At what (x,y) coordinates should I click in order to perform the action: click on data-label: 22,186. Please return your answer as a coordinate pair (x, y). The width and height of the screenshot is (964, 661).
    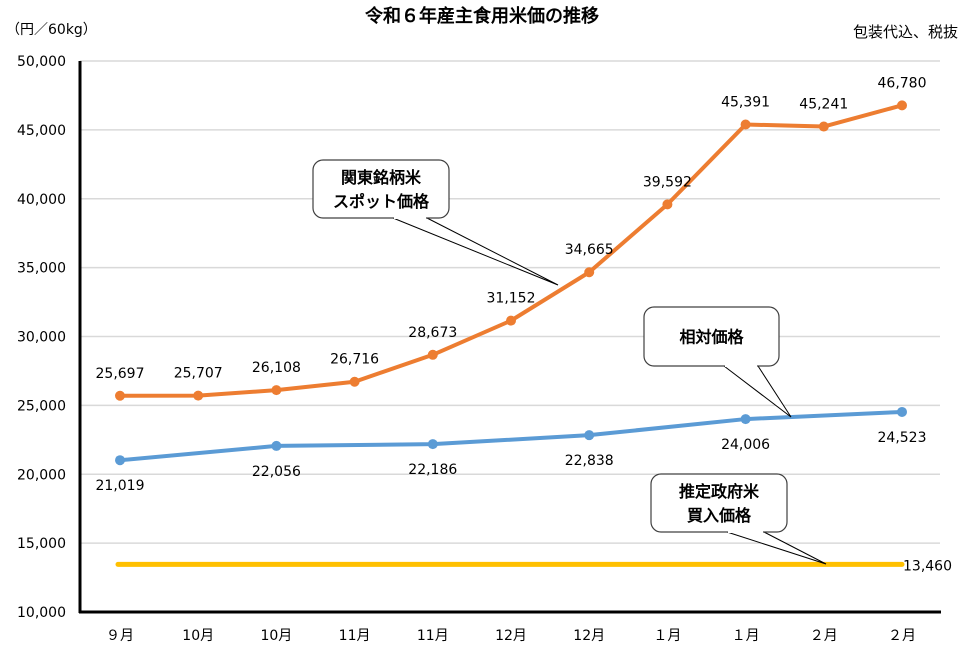
    Looking at the image, I should click on (432, 470).